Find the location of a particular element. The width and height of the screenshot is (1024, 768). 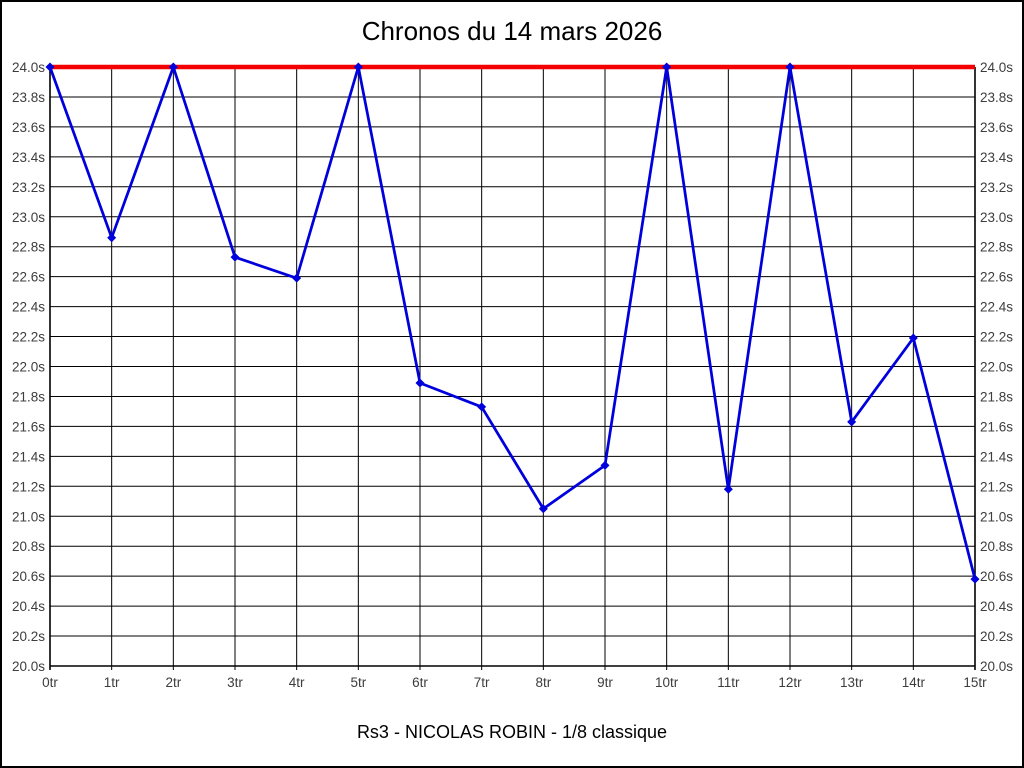

y-axis-tick-label-left: 23.2s is located at coordinates (28, 187).